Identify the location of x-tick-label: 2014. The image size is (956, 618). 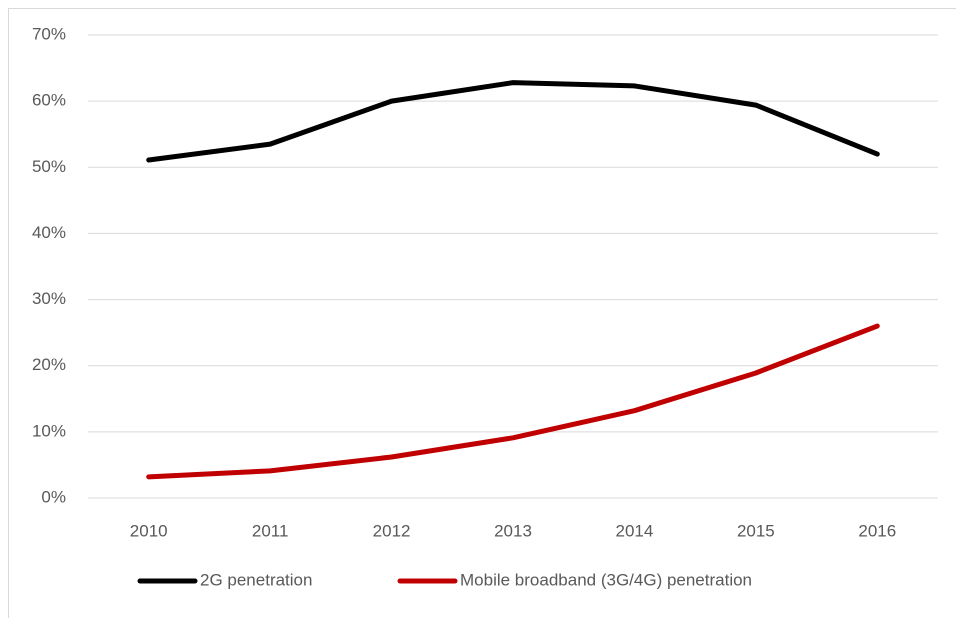
(635, 530).